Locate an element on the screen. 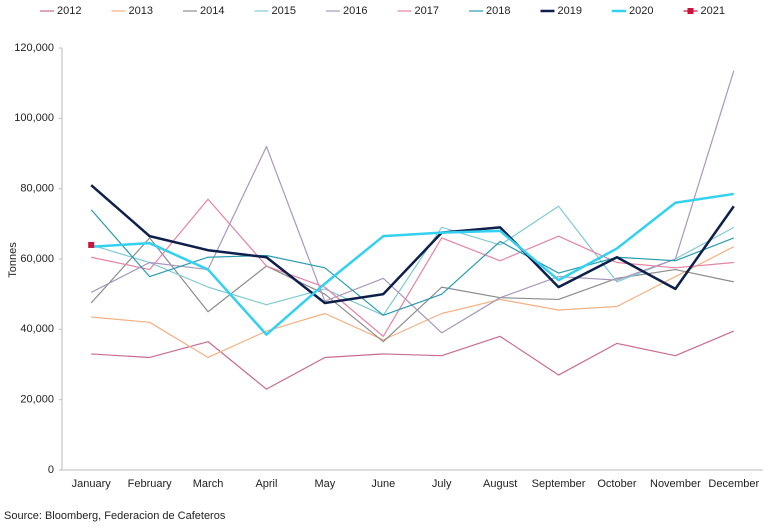 The width and height of the screenshot is (770, 532). legend-label: 2021 is located at coordinates (713, 11).